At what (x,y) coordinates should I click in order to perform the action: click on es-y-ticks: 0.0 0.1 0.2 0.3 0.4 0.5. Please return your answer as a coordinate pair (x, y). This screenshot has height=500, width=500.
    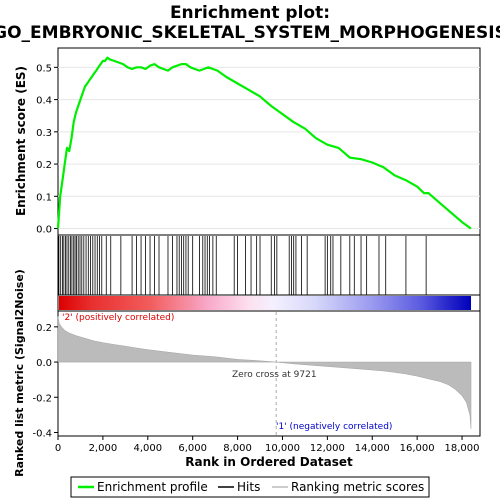
    Looking at the image, I should click on (47, 149).